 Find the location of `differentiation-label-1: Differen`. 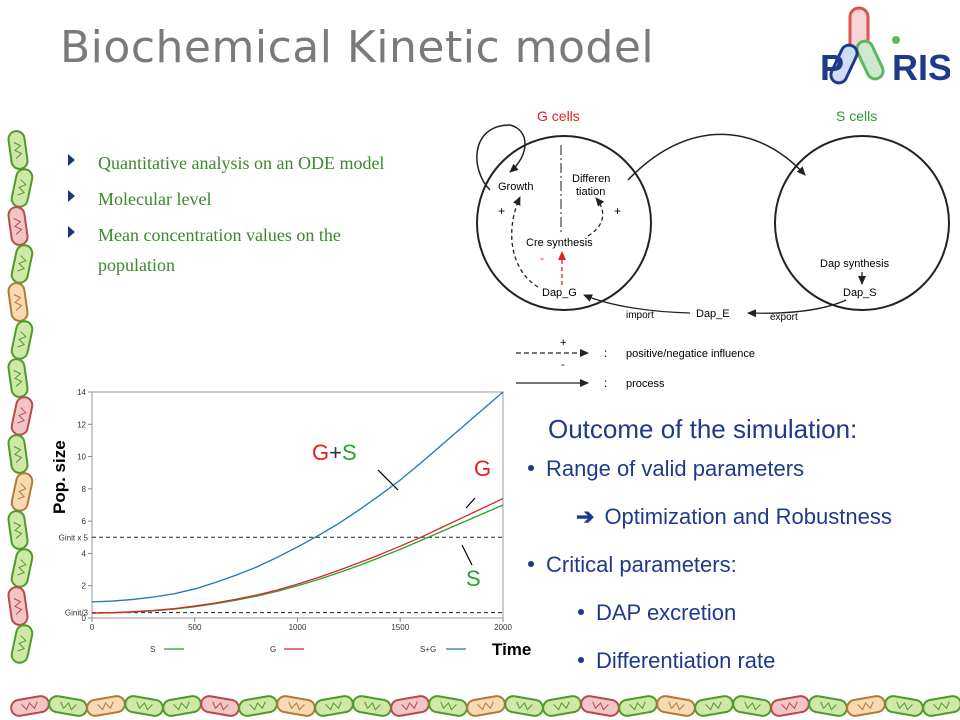

differentiation-label-1: Differen is located at coordinates (591, 179).